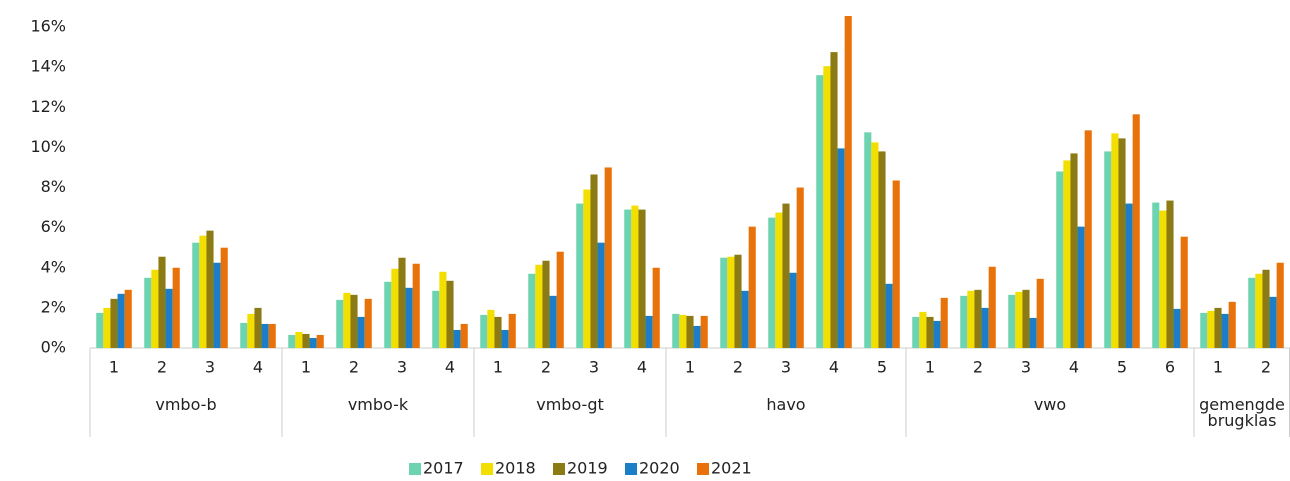 The height and width of the screenshot is (481, 1290). Describe the element at coordinates (443, 468) in the screenshot. I see `legend-label: 2017` at that location.